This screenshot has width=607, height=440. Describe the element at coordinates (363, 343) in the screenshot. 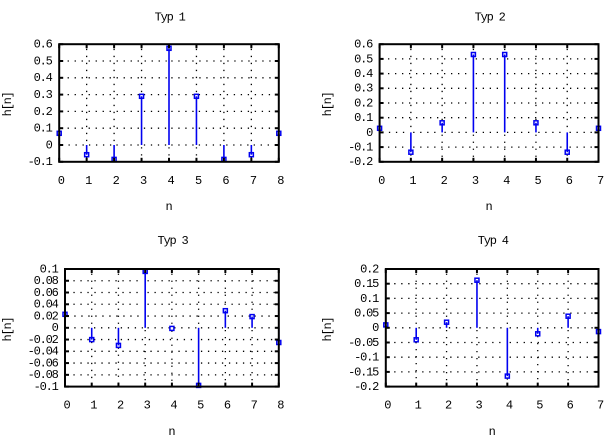

I see `svg-text: -0.05` at that location.